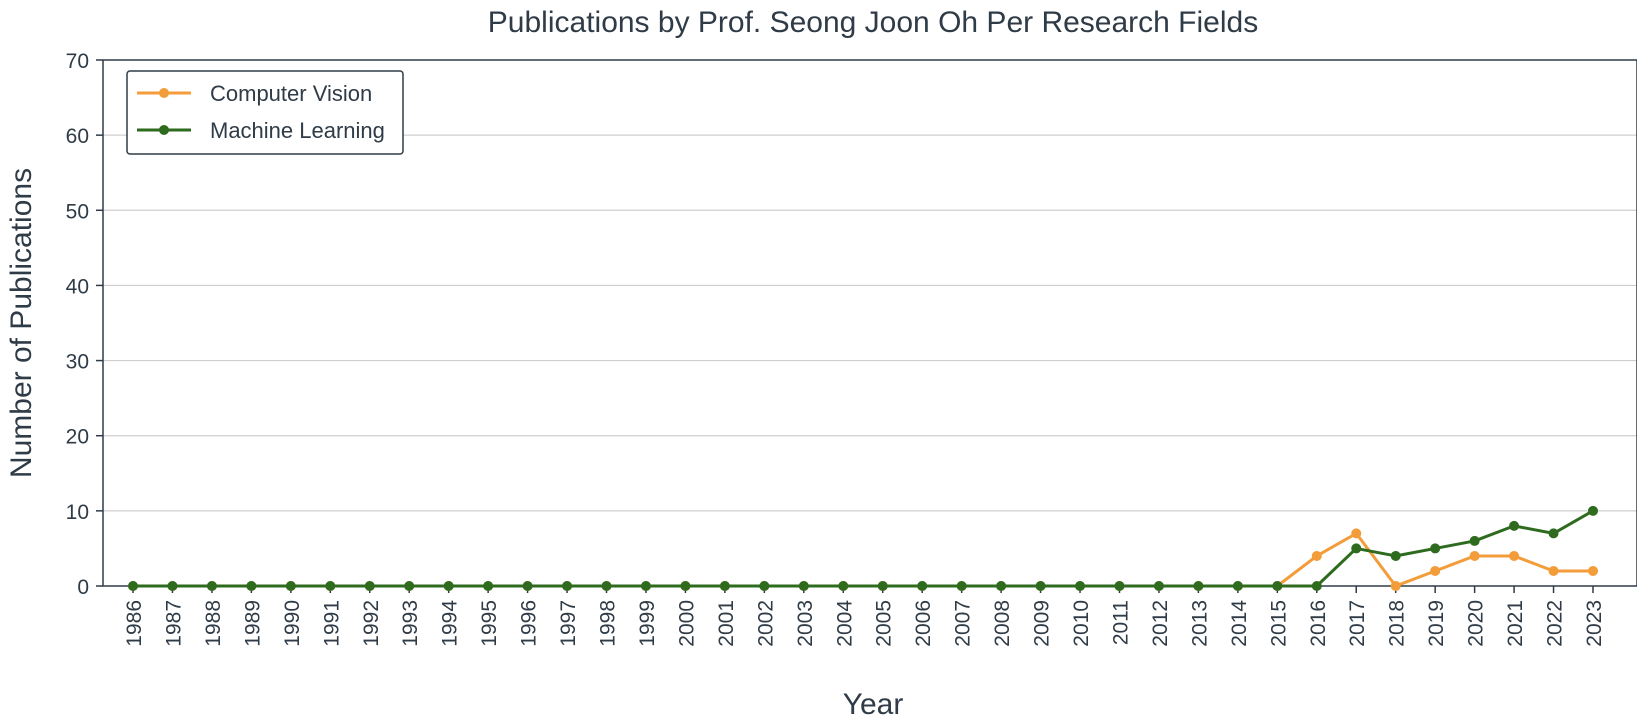 The image size is (1637, 728). I want to click on x-tick-label: 1993, so click(410, 623).